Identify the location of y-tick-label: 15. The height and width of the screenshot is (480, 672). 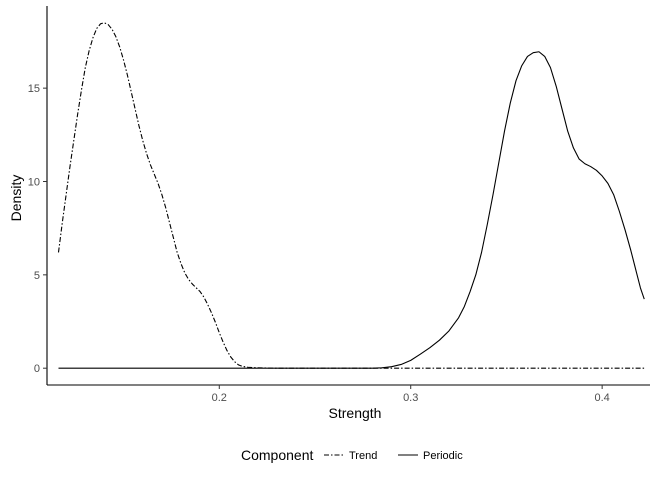
(34, 89).